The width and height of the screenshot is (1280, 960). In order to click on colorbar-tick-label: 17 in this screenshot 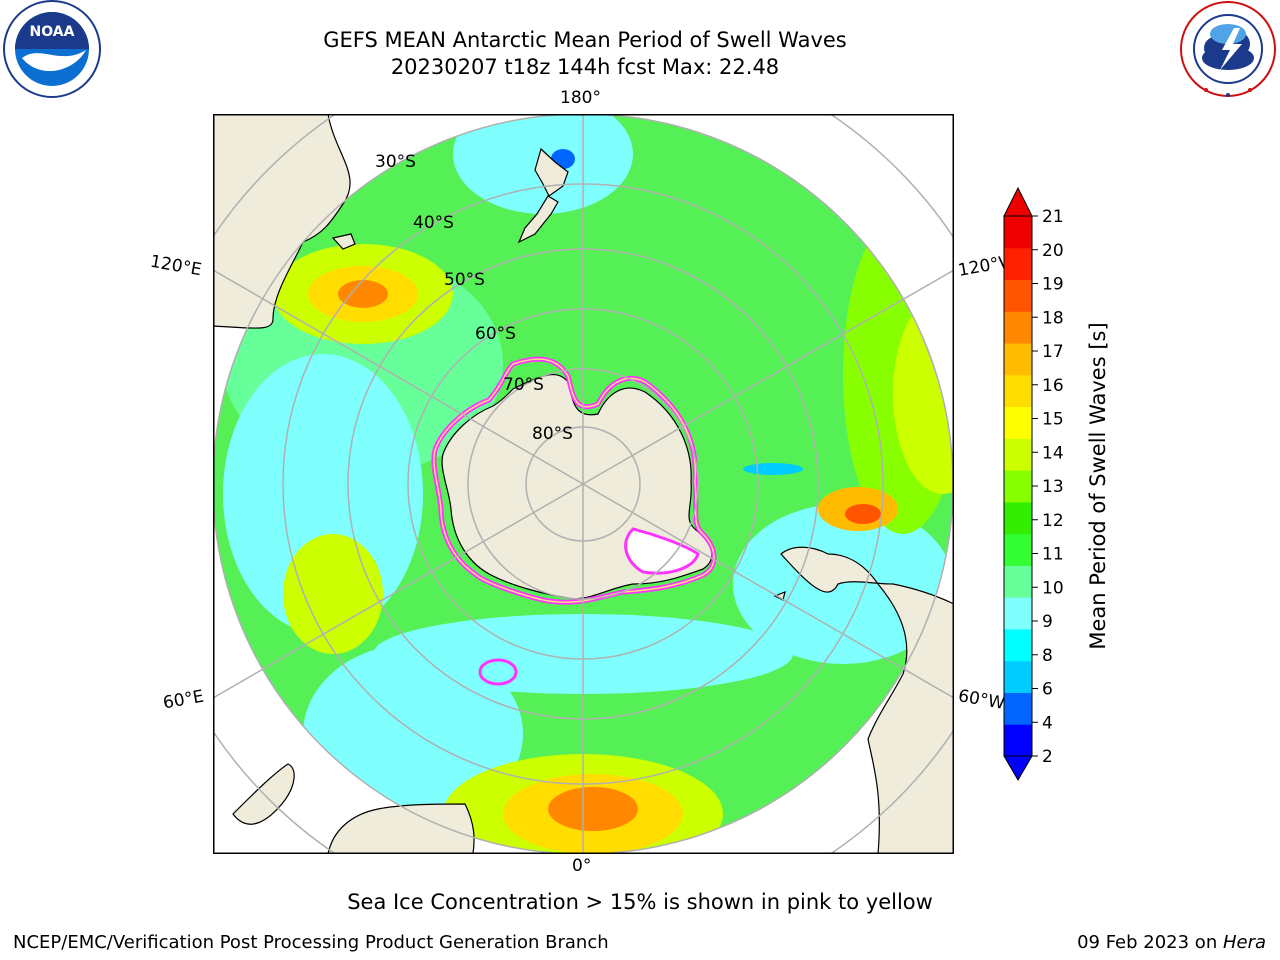, I will do `click(1053, 352)`.